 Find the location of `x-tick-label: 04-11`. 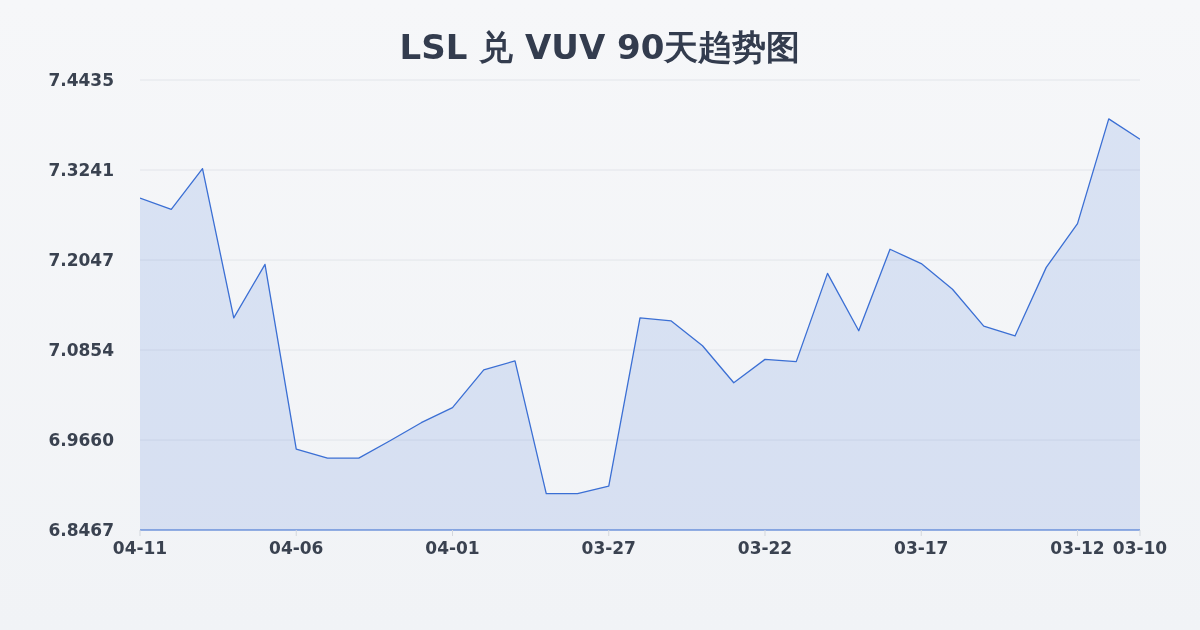

x-tick-label: 04-11 is located at coordinates (140, 548).